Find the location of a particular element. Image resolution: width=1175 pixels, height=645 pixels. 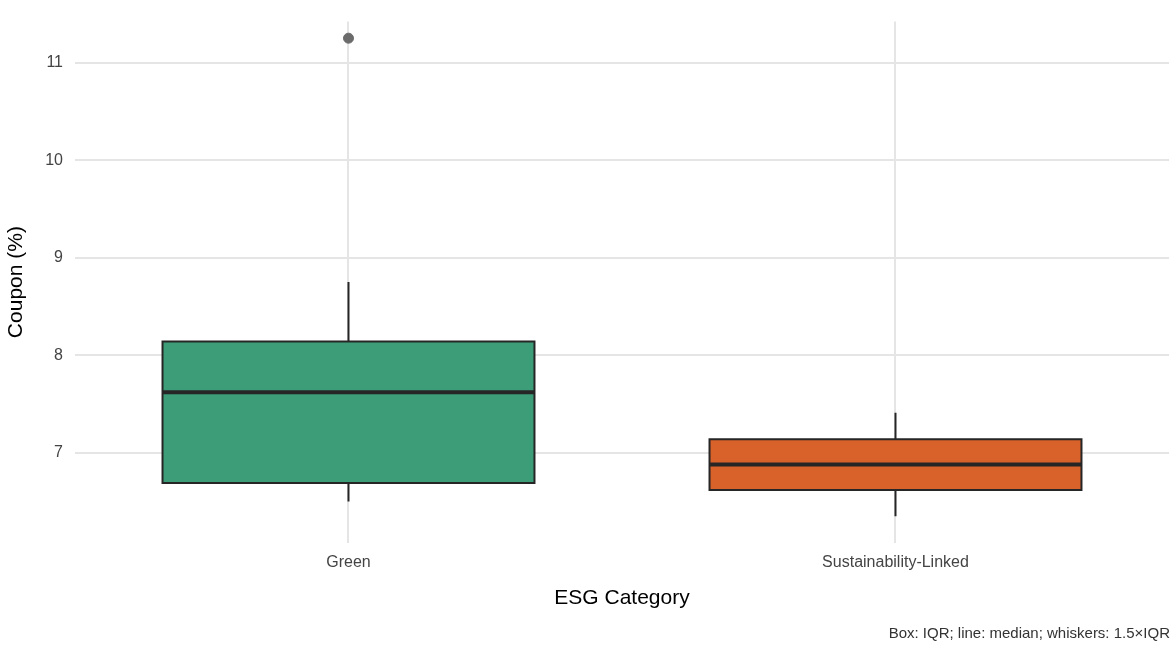

y-tick-label: 7 is located at coordinates (59, 452).